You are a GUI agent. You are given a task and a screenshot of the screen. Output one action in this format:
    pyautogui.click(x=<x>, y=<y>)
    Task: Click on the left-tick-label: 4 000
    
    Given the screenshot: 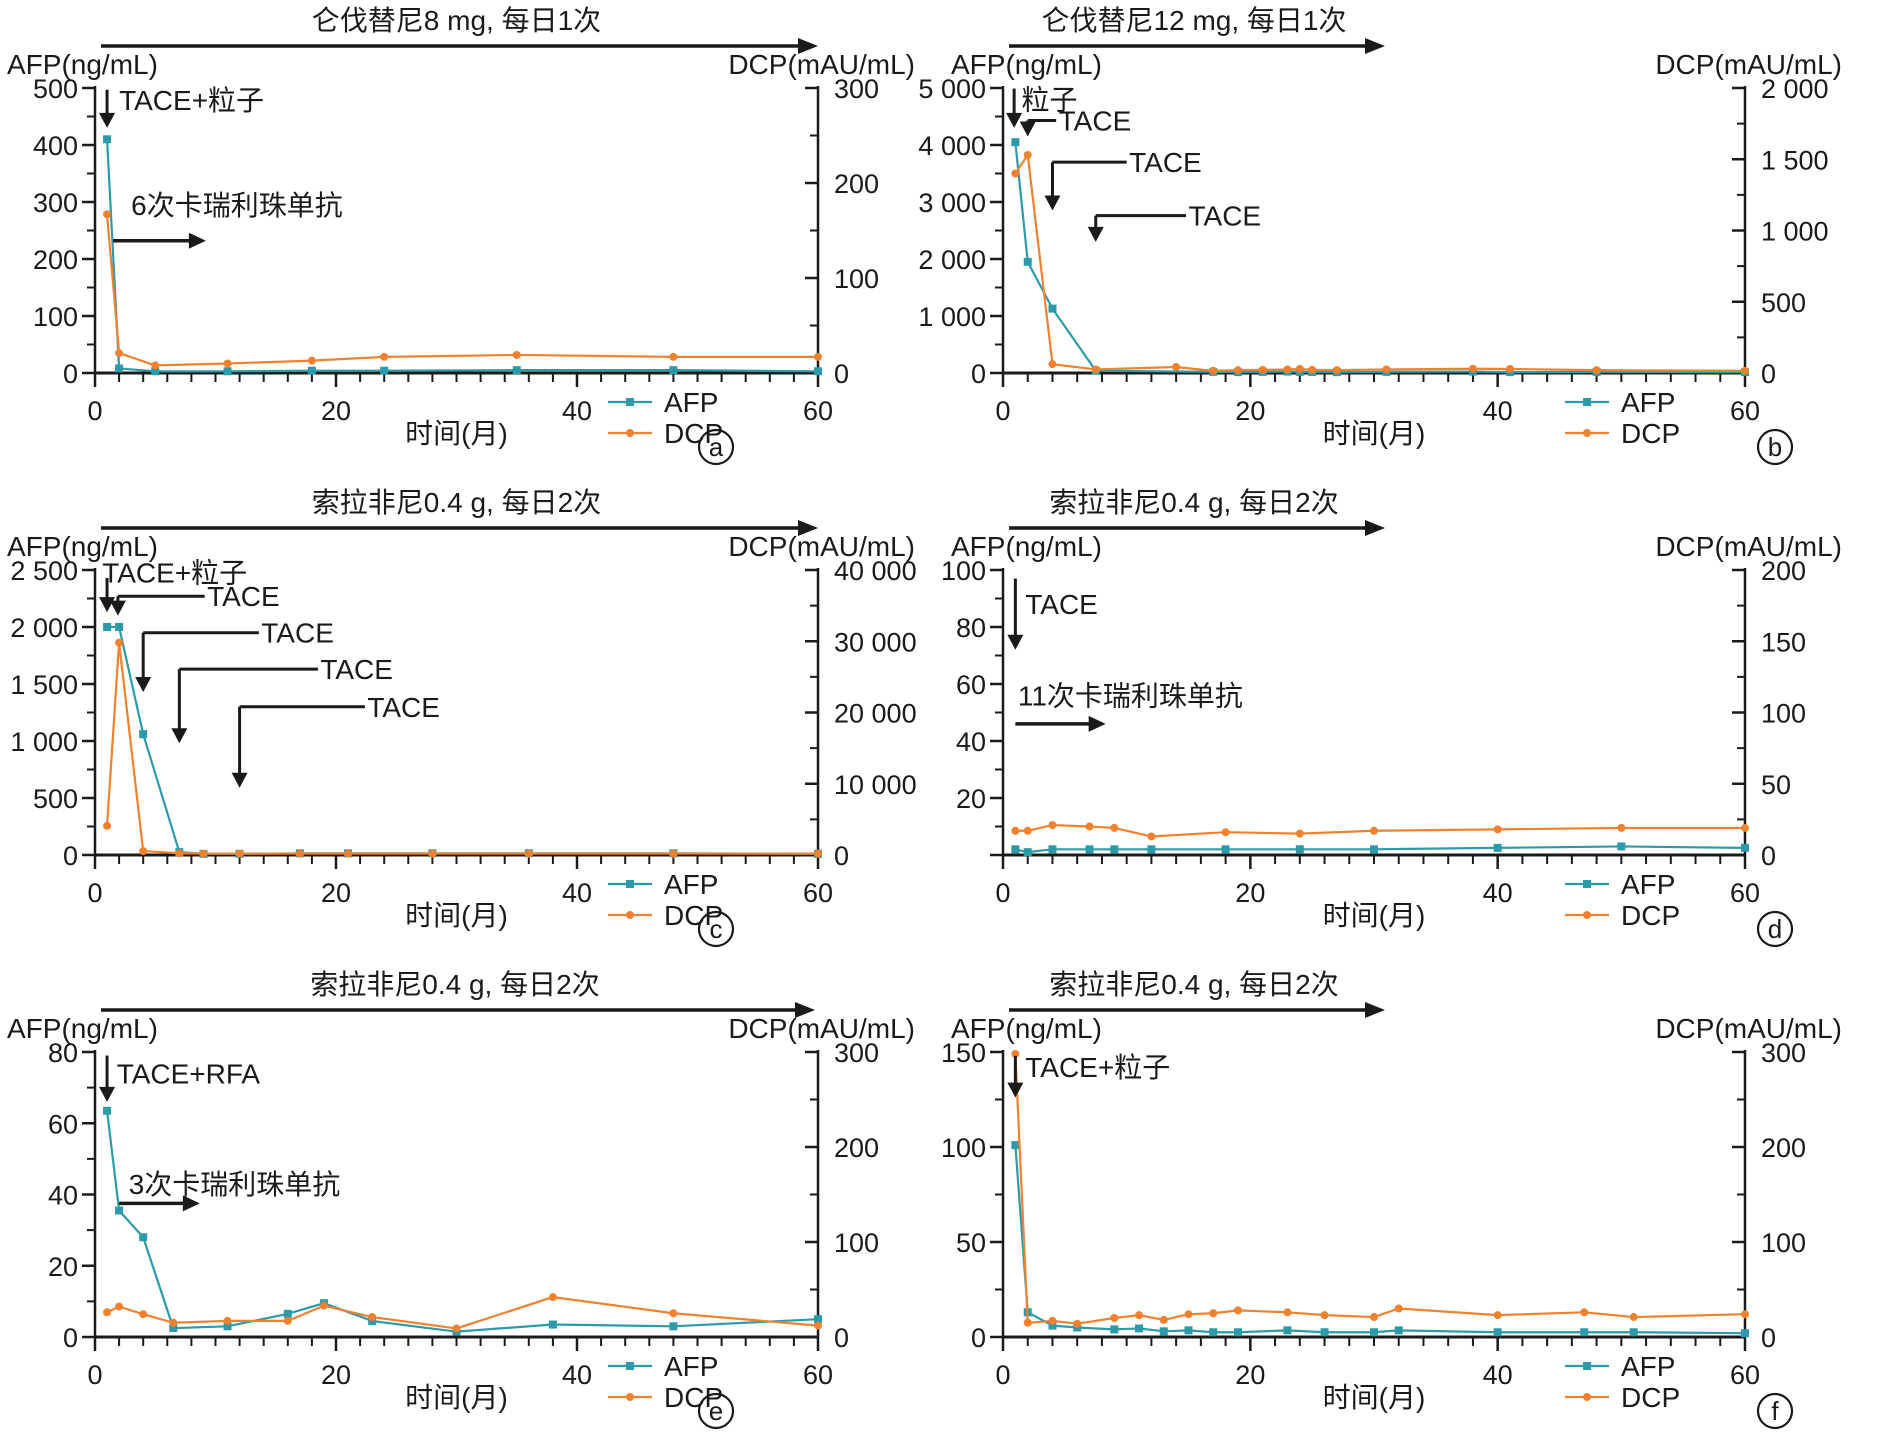 What is the action you would take?
    pyautogui.click(x=952, y=146)
    